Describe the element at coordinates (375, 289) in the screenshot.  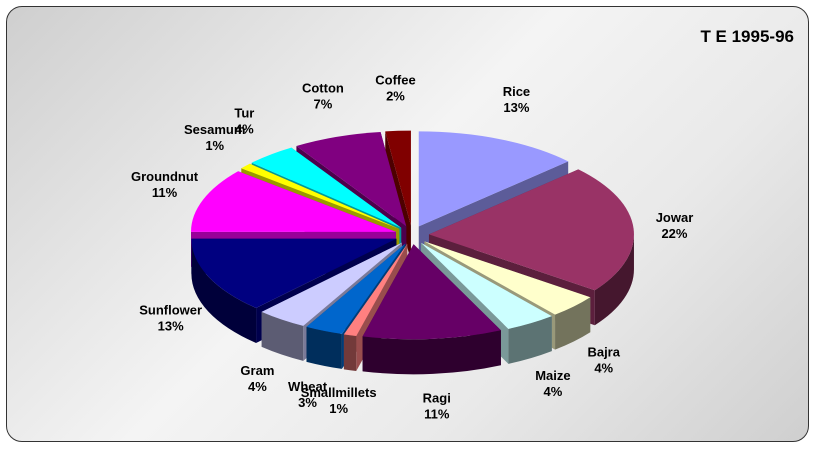
I see `slice-smallmillets` at that location.